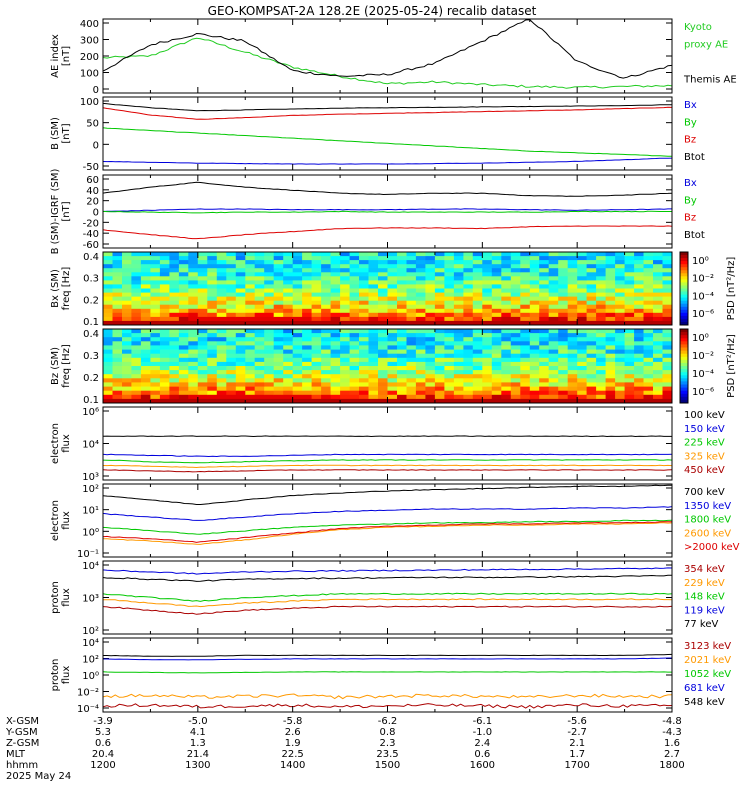 The width and height of the screenshot is (750, 800). What do you see at coordinates (66, 443) in the screenshot?
I see `panel-ylabel: flux` at bounding box center [66, 443].